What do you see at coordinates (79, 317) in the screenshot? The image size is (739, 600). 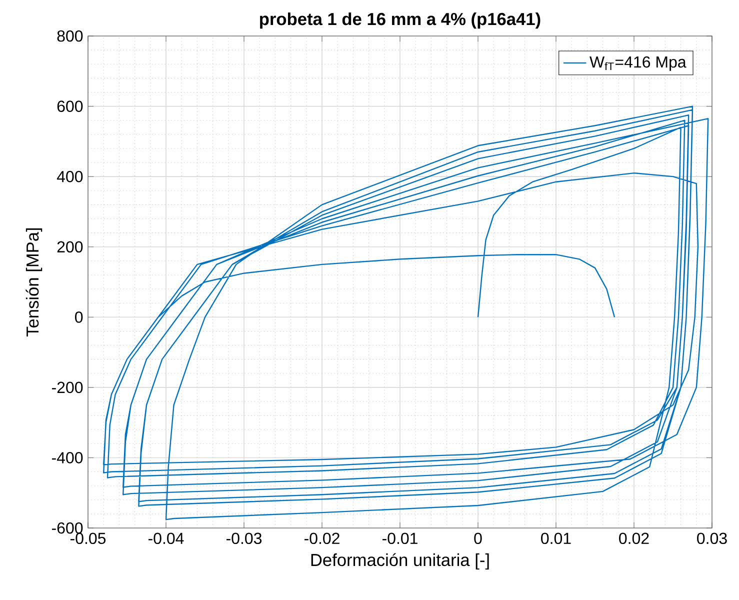 I see `y-tick-label: 0` at bounding box center [79, 317].